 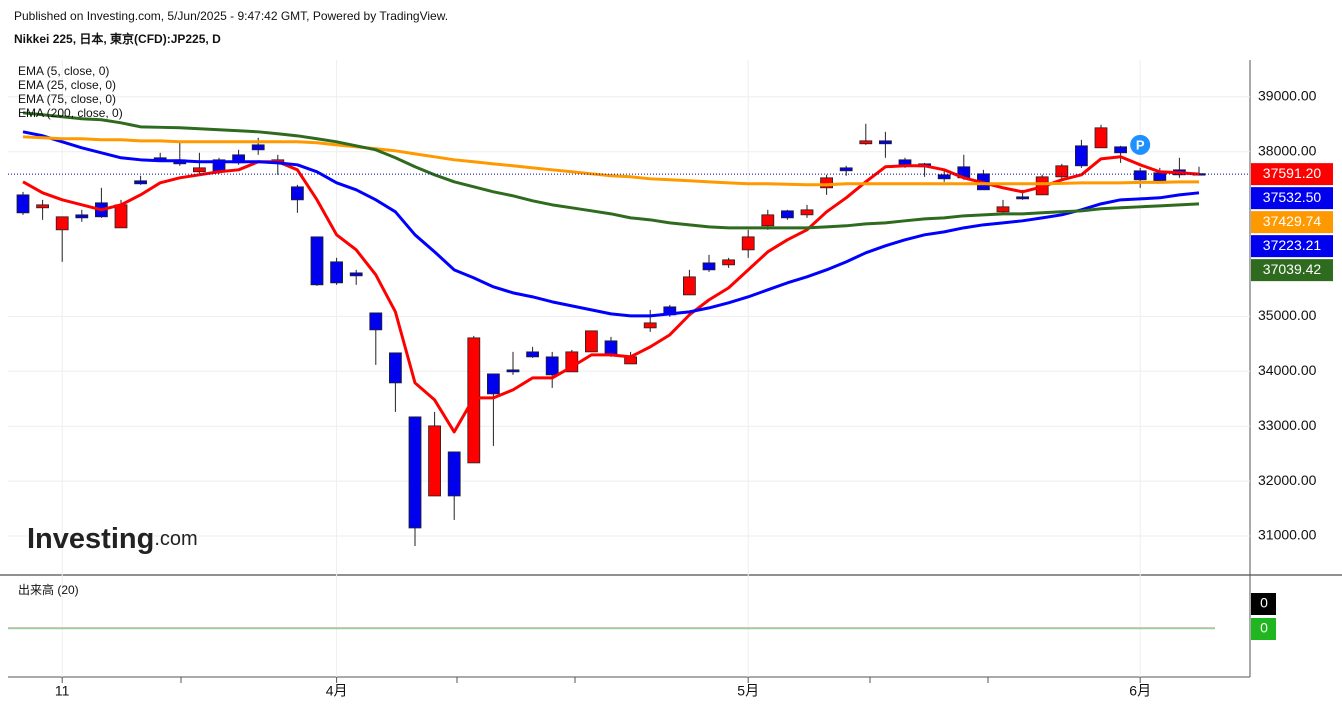 I want to click on x-tick-label: 6月, so click(x=1140, y=691).